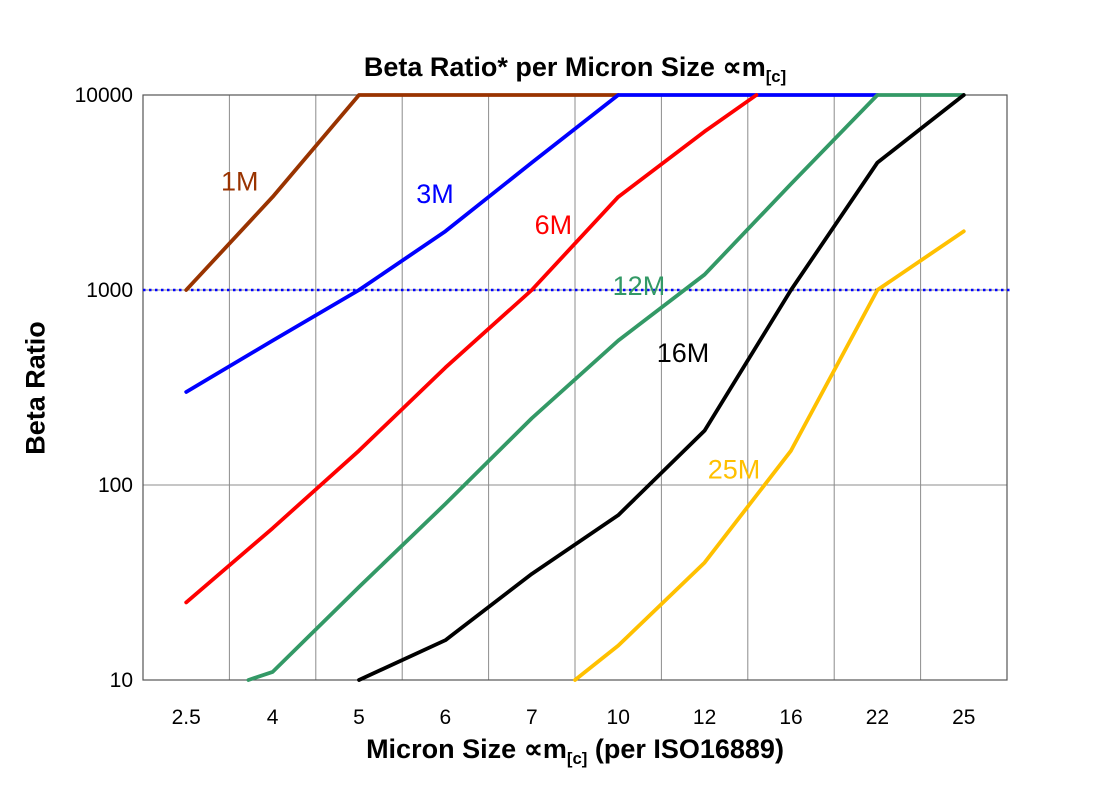 The width and height of the screenshot is (1098, 790). I want to click on x-tick-label: 10, so click(618, 717).